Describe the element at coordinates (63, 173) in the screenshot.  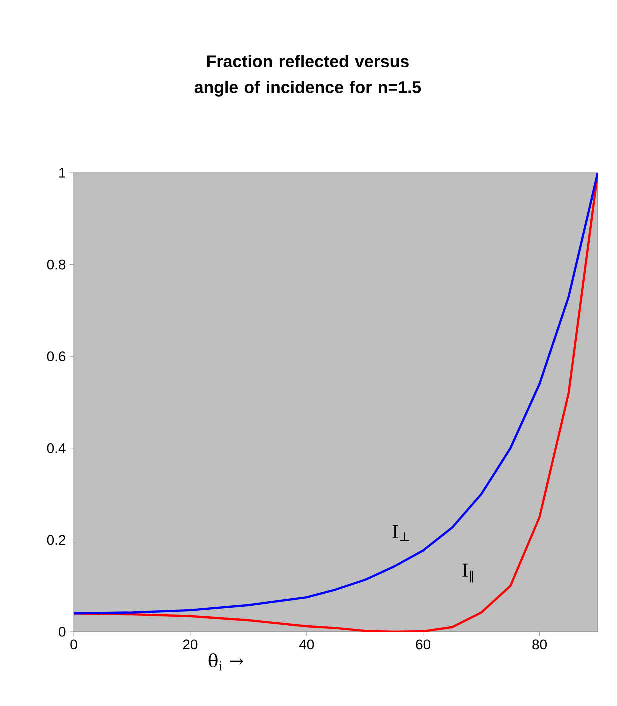
I see `y-tick-label: 1` at that location.